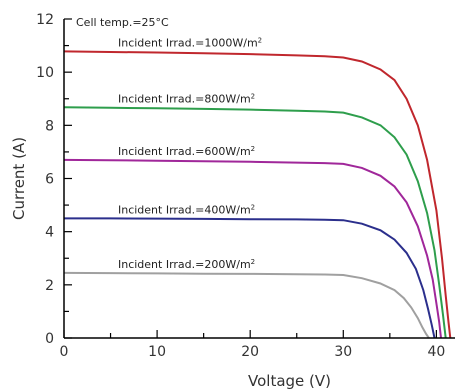 Image resolution: width=474 pixels, height=389 pixels. Describe the element at coordinates (186, 151) in the screenshot. I see `curve-label: Incident Irrad.=600W/m2` at that location.